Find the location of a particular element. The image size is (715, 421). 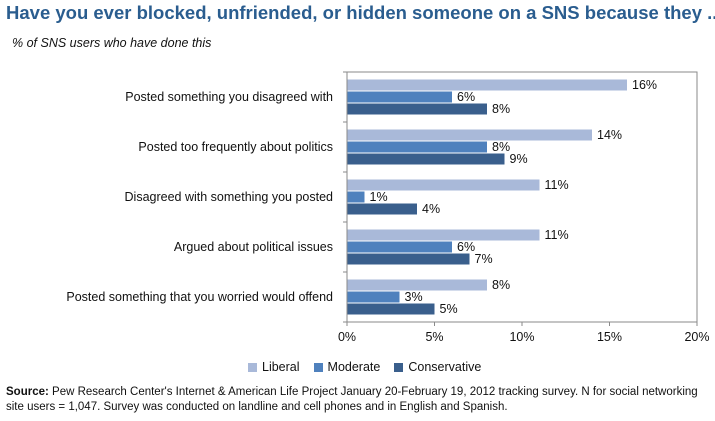

legend-item-conservative: Conservative is located at coordinates (437, 367).